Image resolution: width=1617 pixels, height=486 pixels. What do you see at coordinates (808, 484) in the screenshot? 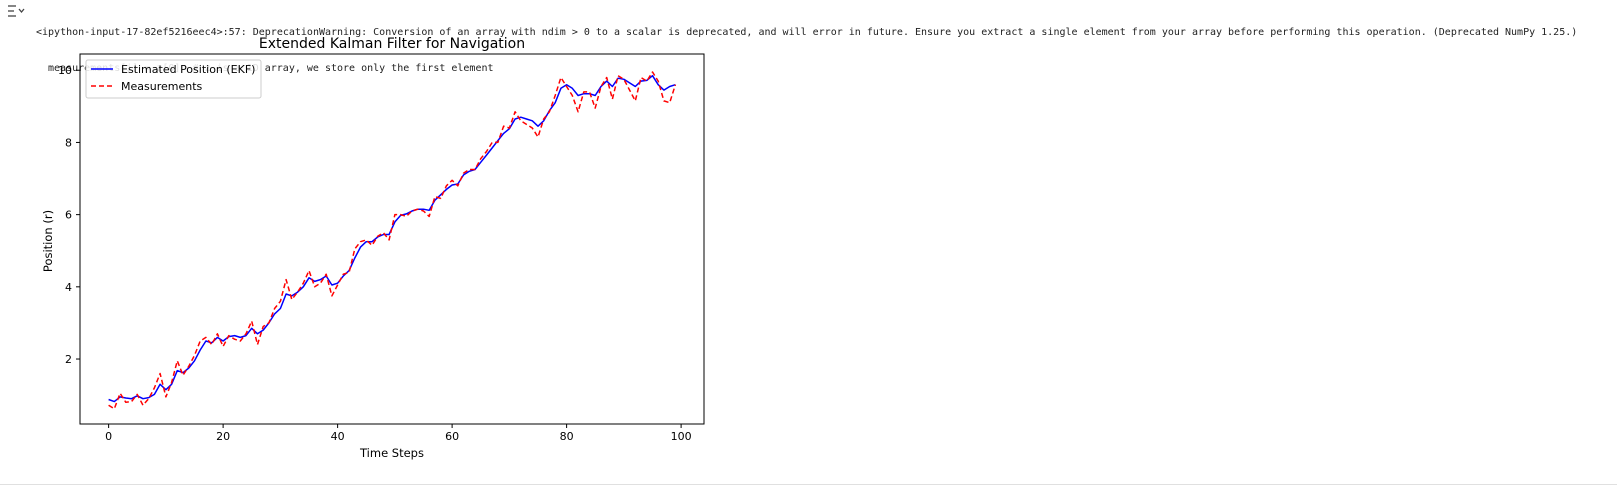
I see `cell-bottom-border` at bounding box center [808, 484].